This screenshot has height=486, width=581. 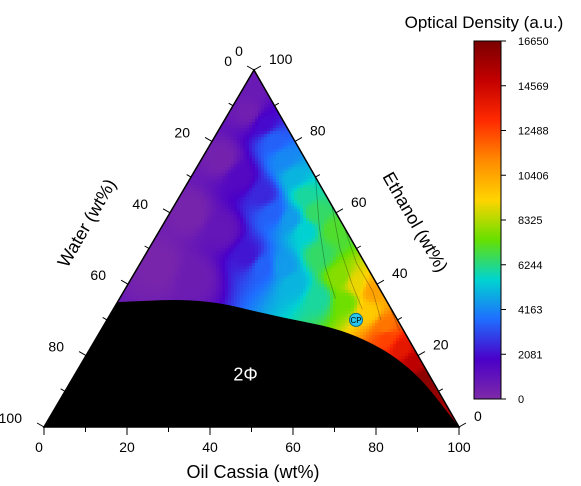 I want to click on critical-point-marker: CP, so click(x=356, y=319).